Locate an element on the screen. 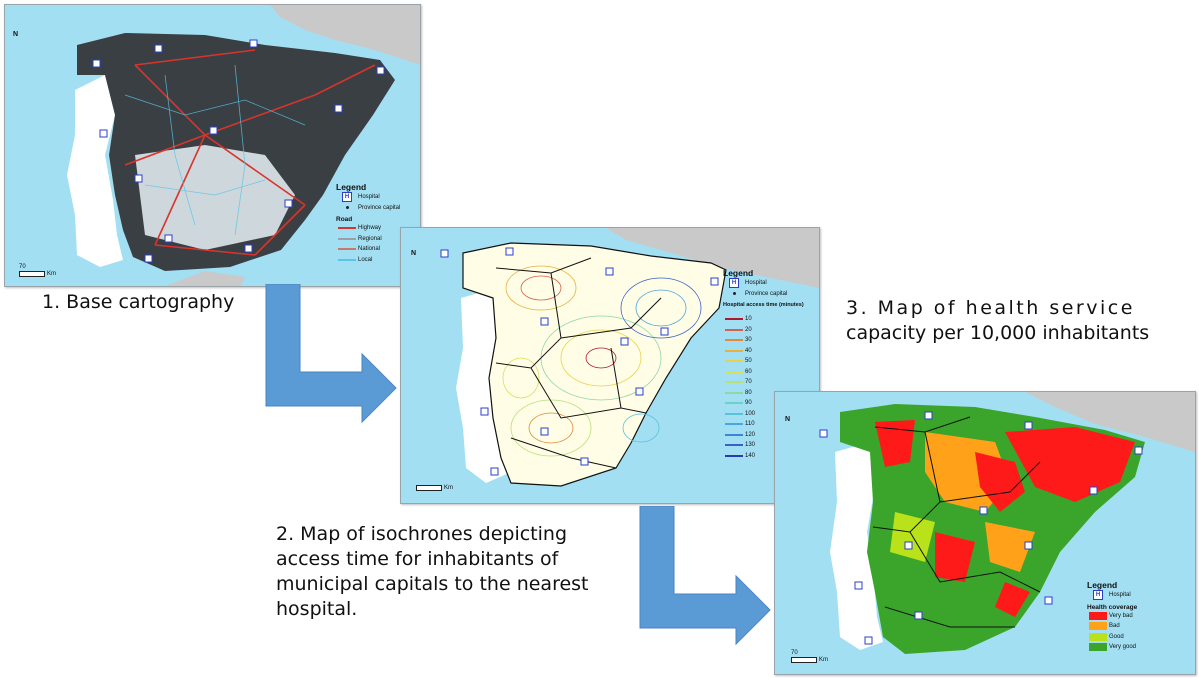  legend-item: 30 is located at coordinates (771, 340).